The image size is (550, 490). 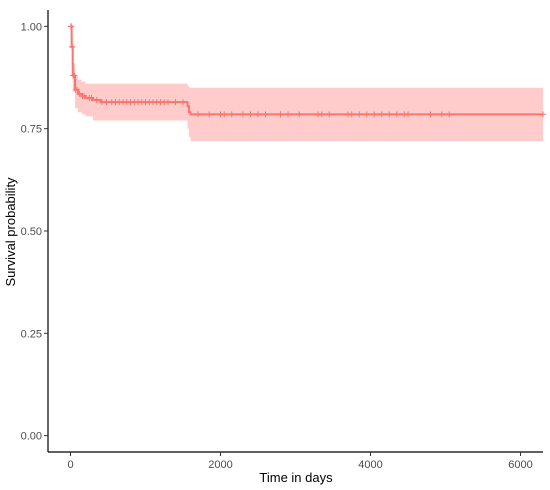 What do you see at coordinates (296, 477) in the screenshot?
I see `x-axis-title: Time in days` at bounding box center [296, 477].